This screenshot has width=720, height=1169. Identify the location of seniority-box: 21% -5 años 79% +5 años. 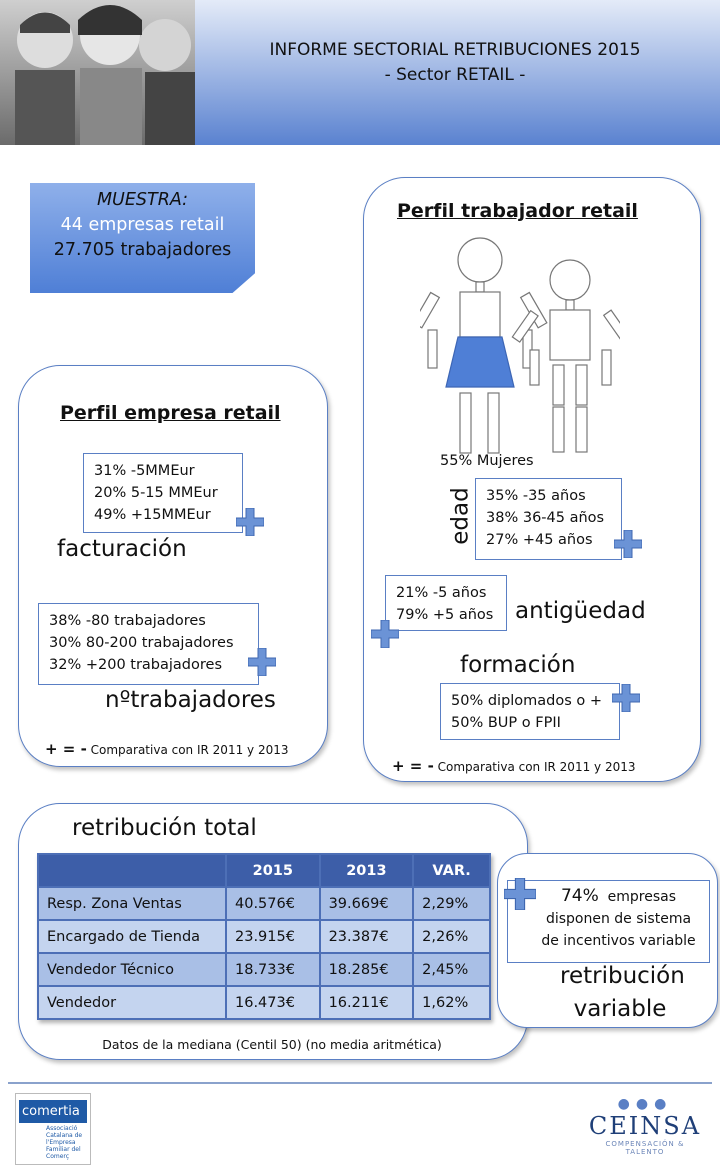
(446, 603).